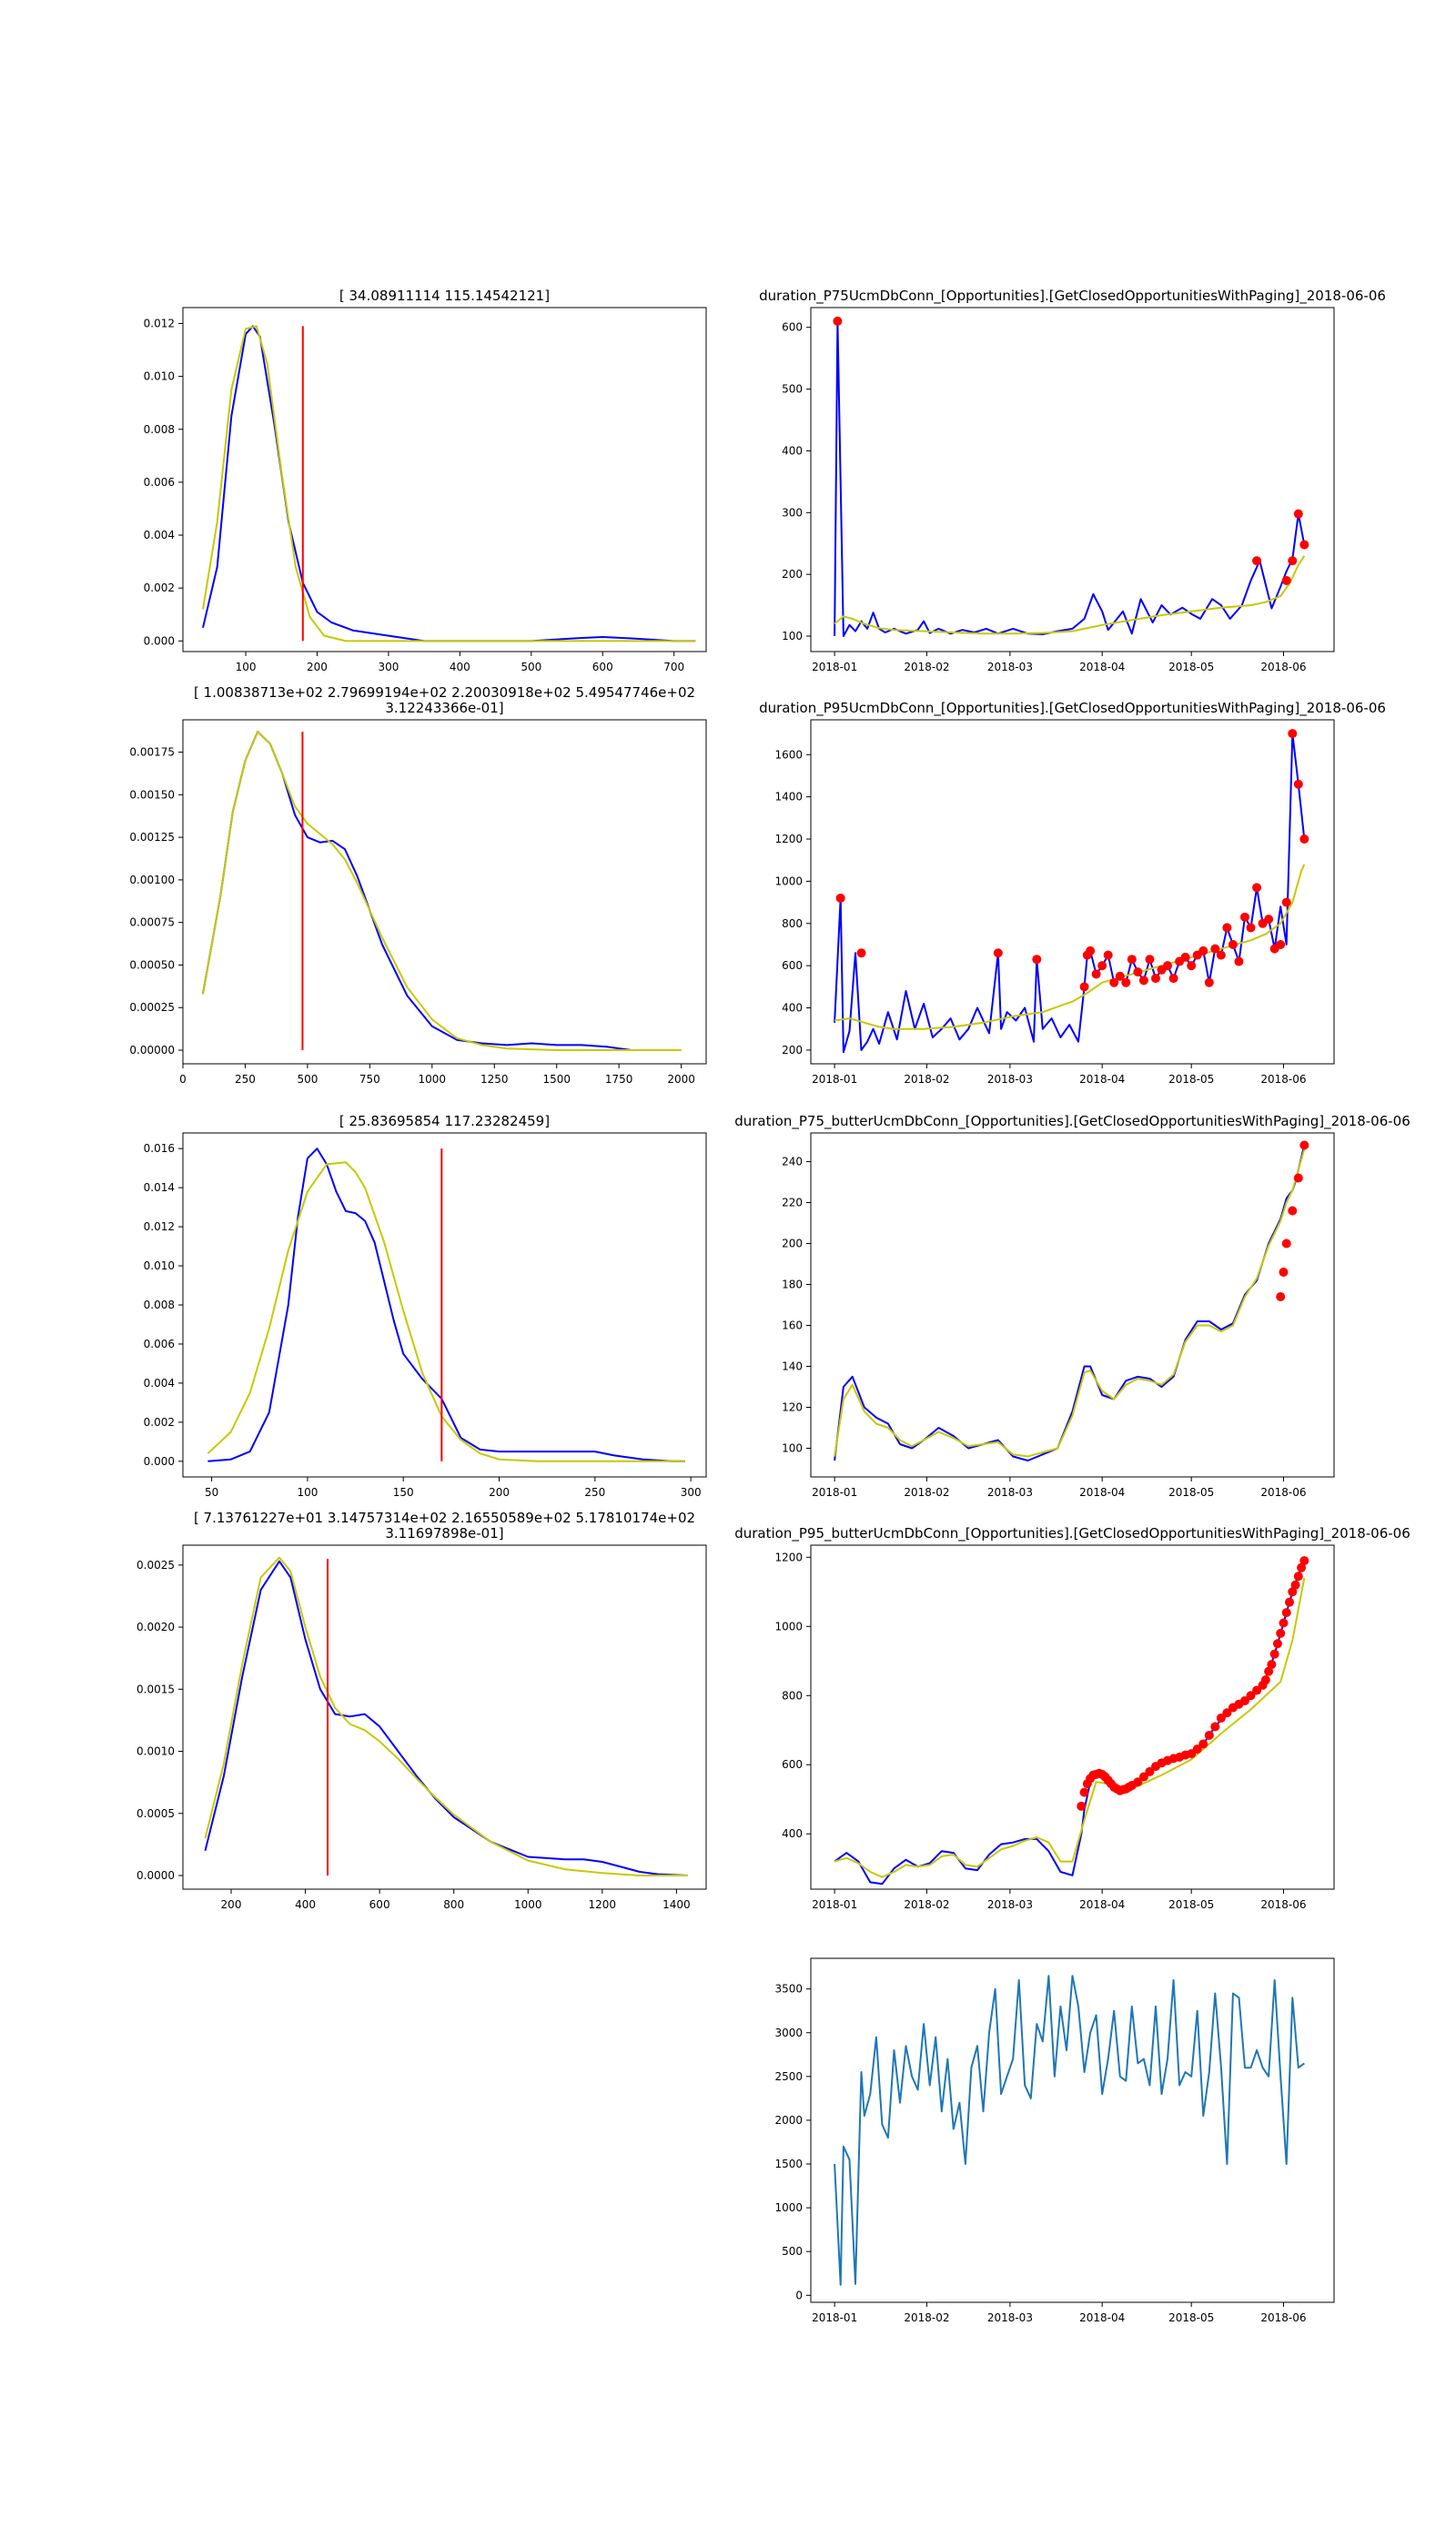  Describe the element at coordinates (160, 1266) in the screenshot. I see `y-tick-label: 0.010` at that location.